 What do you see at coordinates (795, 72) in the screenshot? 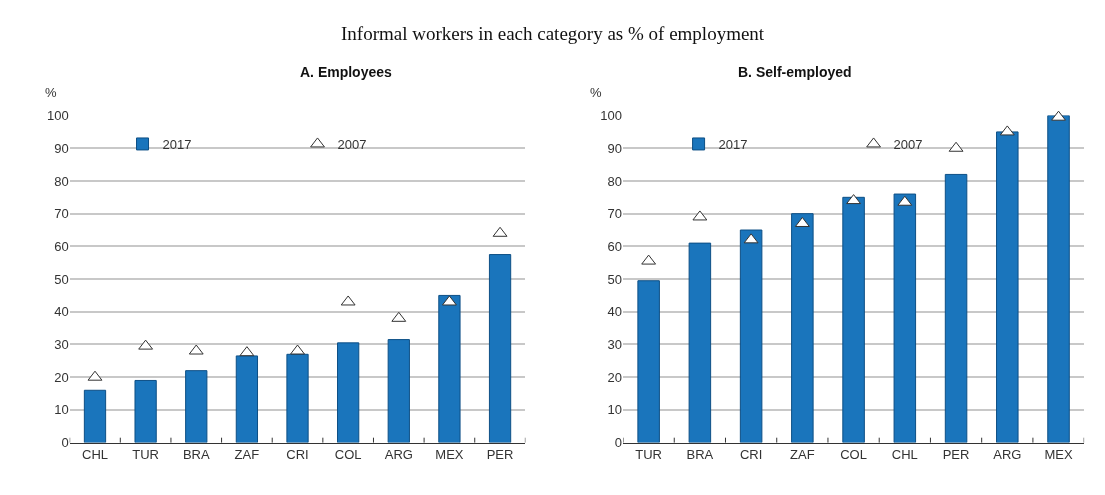
I see `chart-title: B. Self-employed` at bounding box center [795, 72].